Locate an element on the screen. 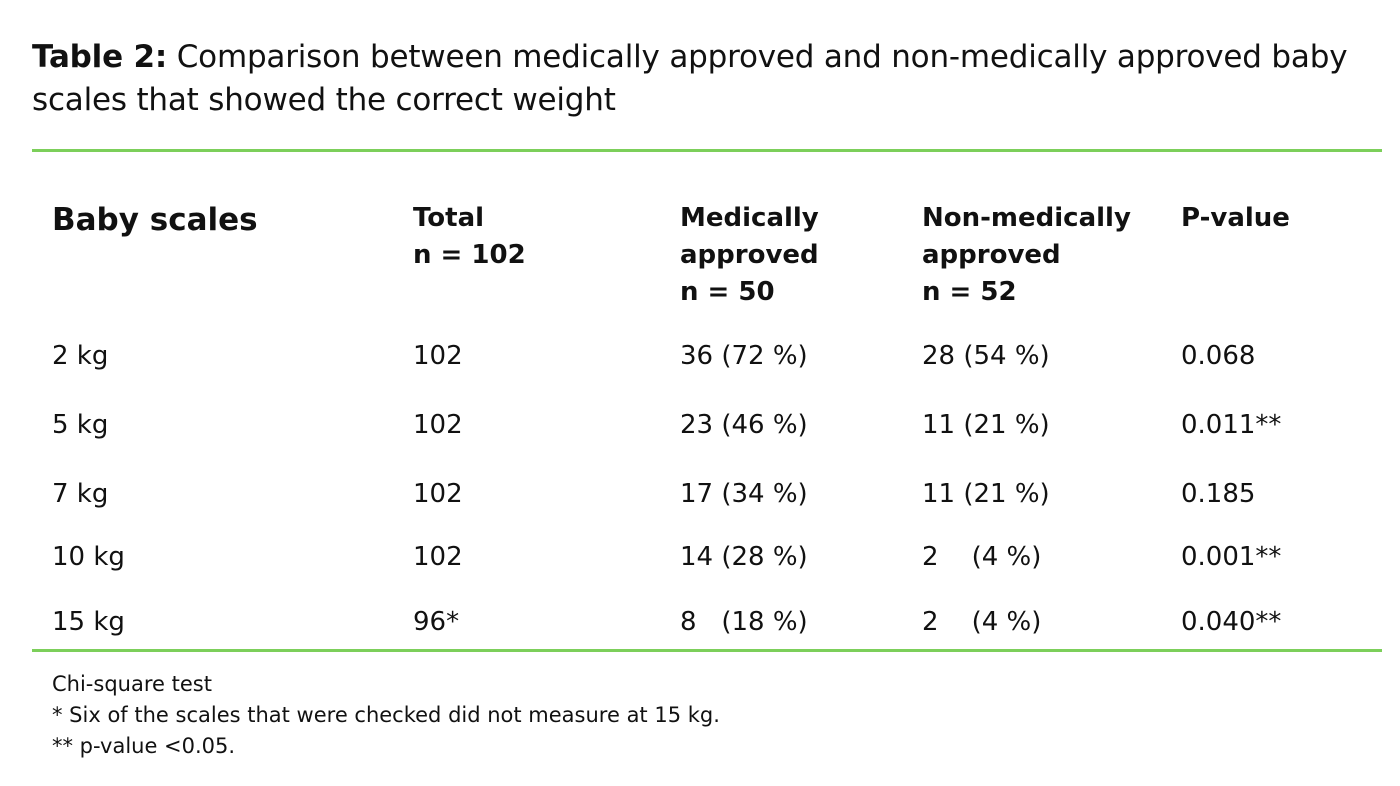  cell-weight: 5 kg is located at coordinates (80, 425).